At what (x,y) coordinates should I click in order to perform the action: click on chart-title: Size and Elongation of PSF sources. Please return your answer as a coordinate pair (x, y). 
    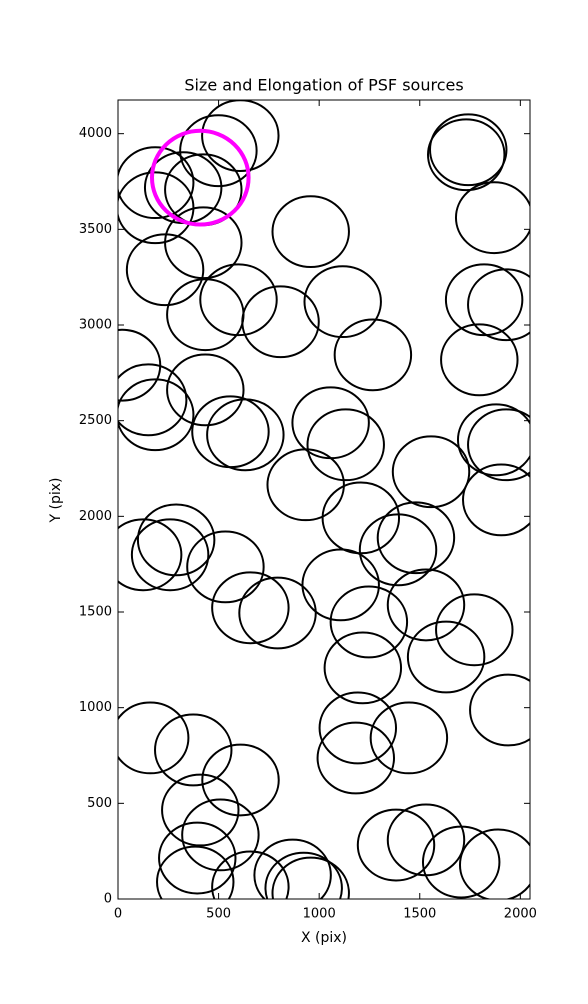
    Looking at the image, I should click on (323, 85).